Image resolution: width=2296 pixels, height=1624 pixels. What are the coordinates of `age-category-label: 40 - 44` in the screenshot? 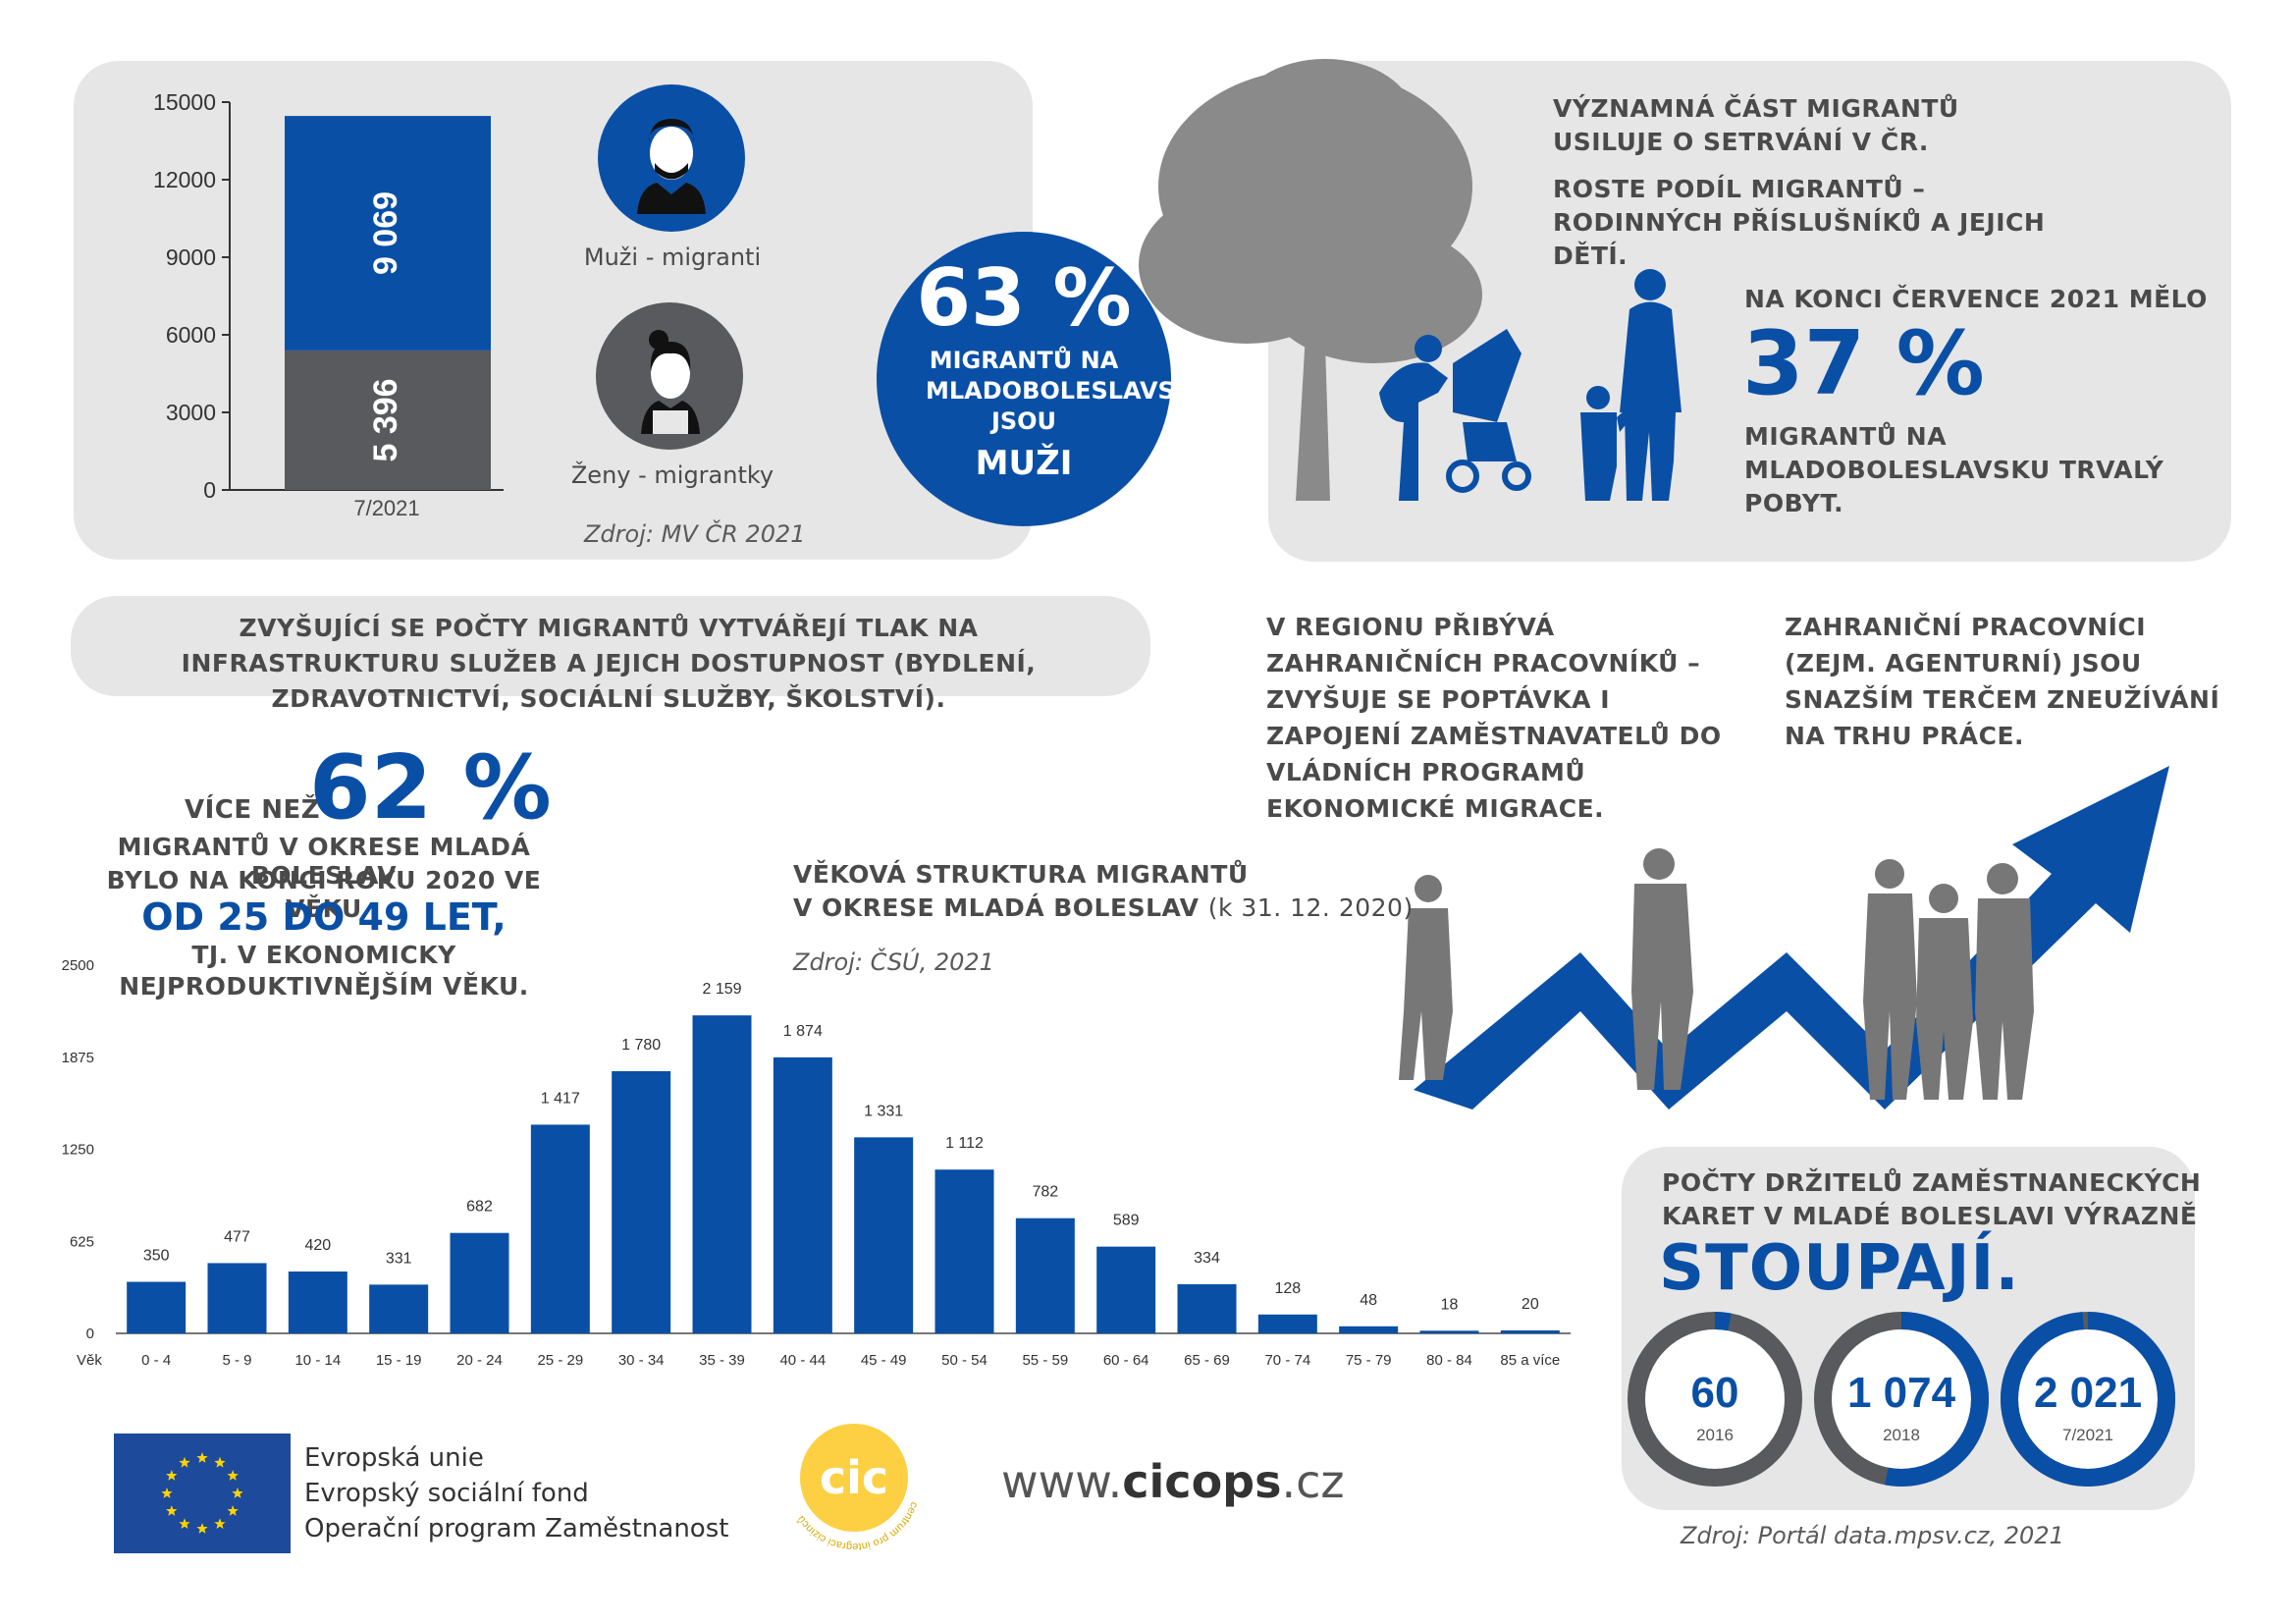 It's located at (802, 1360).